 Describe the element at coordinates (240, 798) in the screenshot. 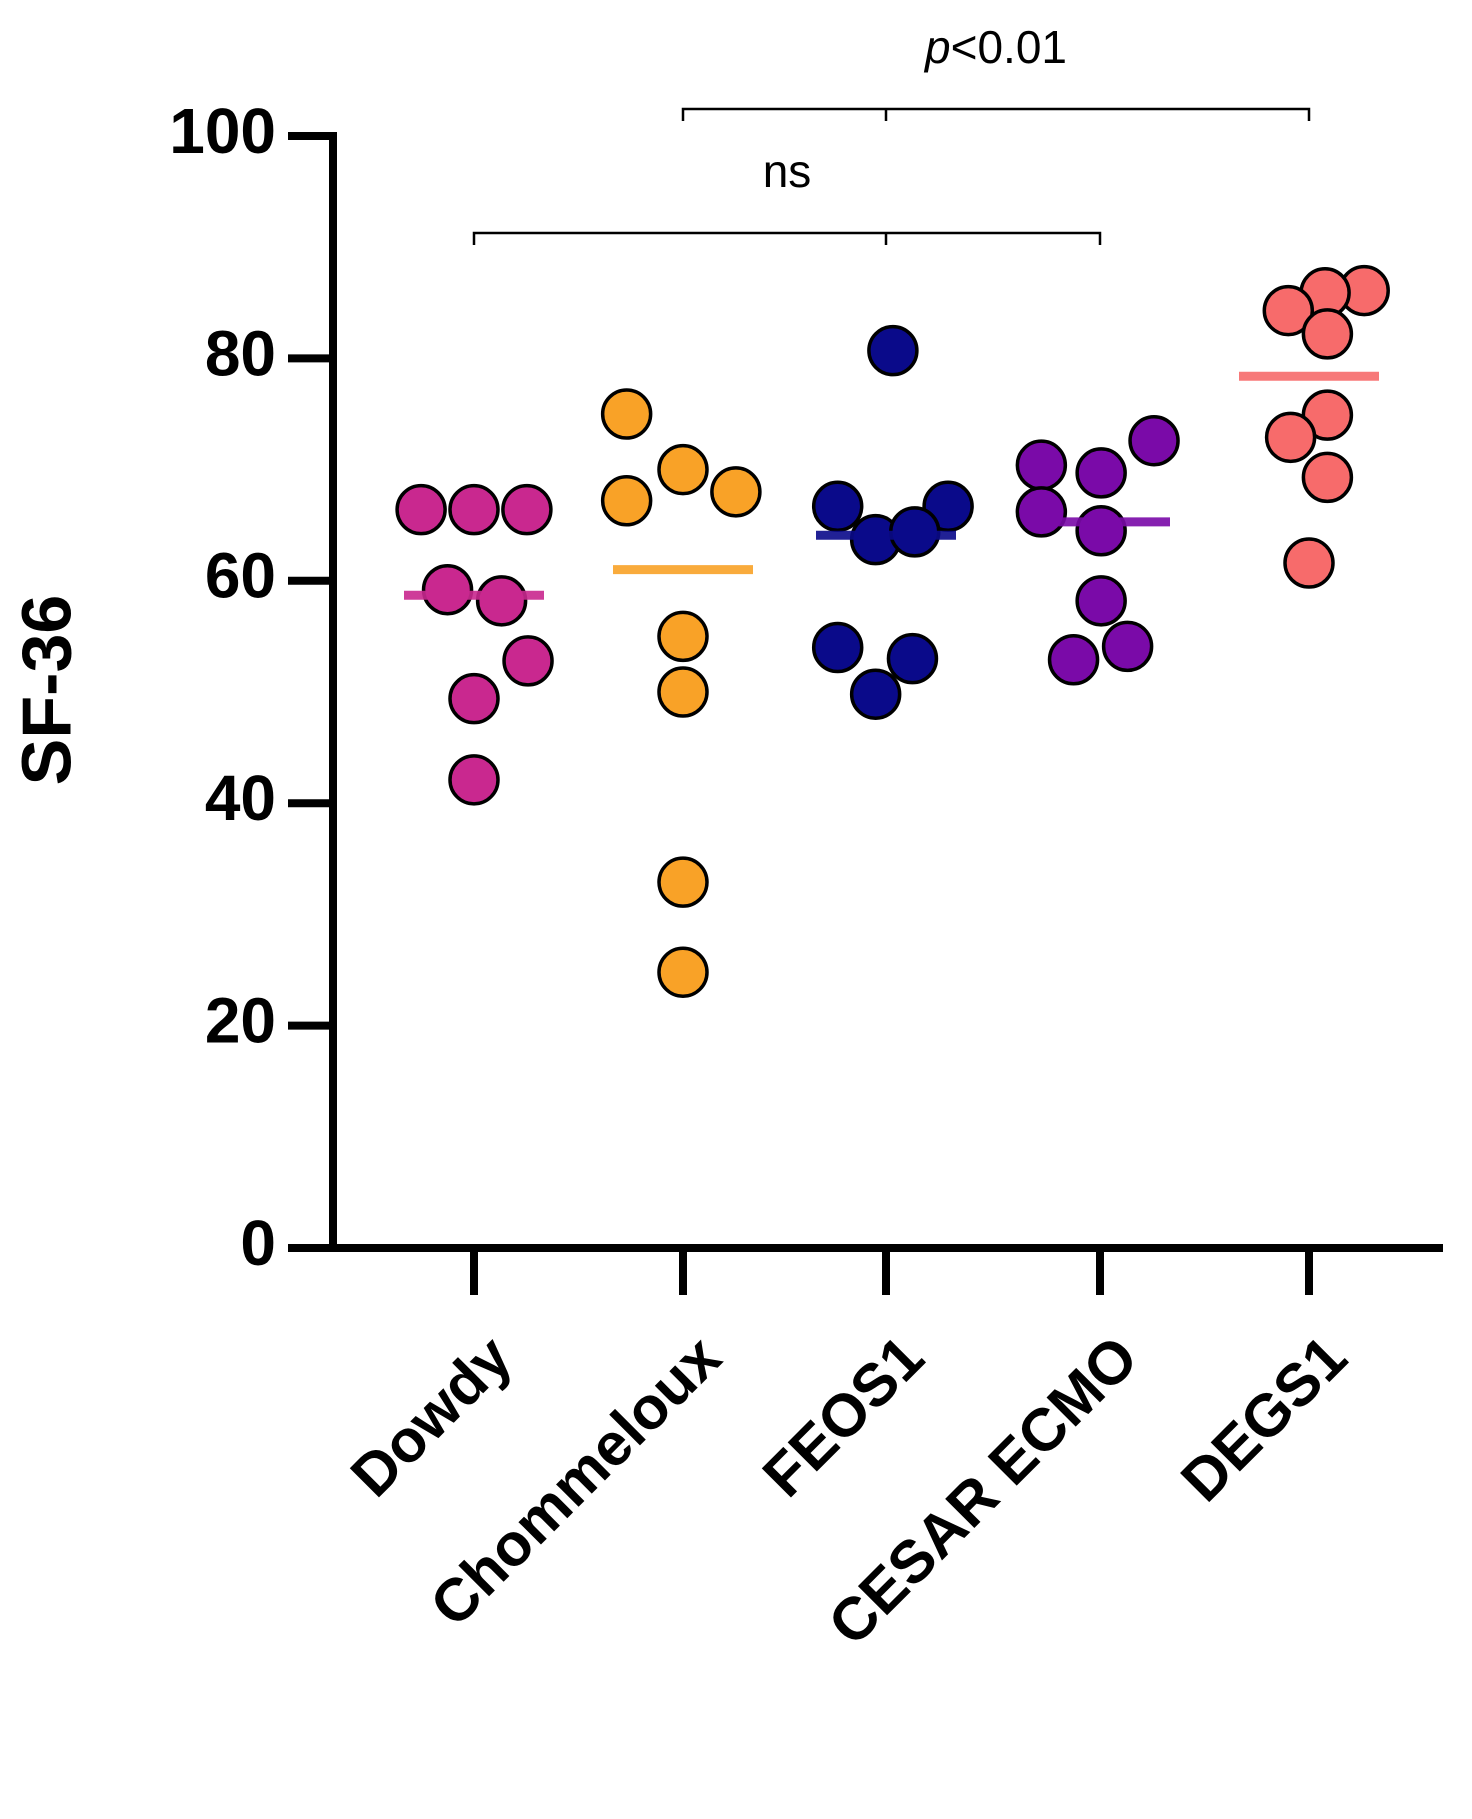

I see `y-tick-label: 40` at that location.